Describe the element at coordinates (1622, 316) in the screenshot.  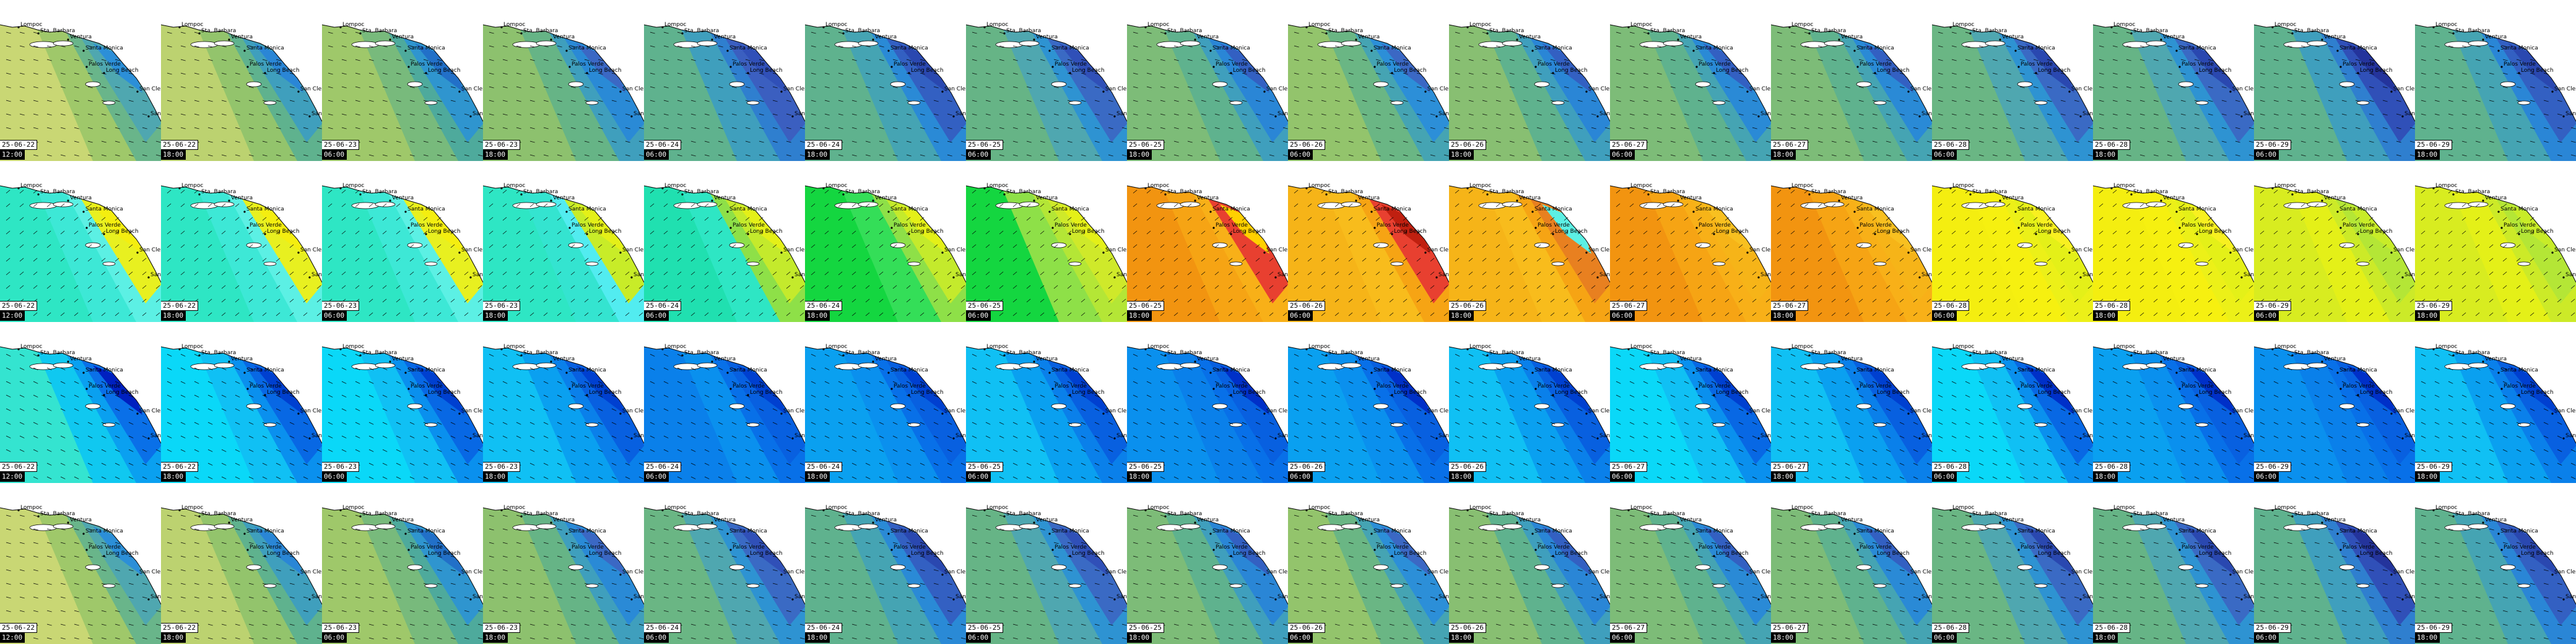
I see `forecast-time: 06:00` at that location.